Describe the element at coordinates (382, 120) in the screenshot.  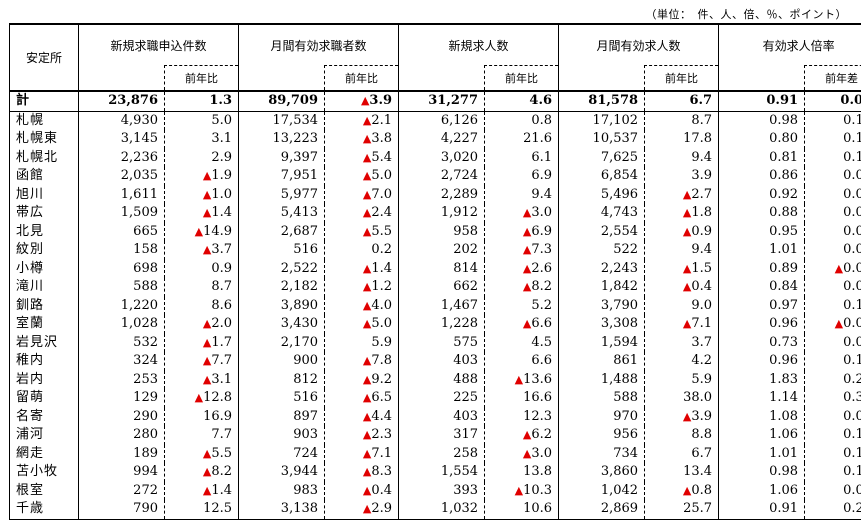
I see `negative-value: 2.1` at that location.